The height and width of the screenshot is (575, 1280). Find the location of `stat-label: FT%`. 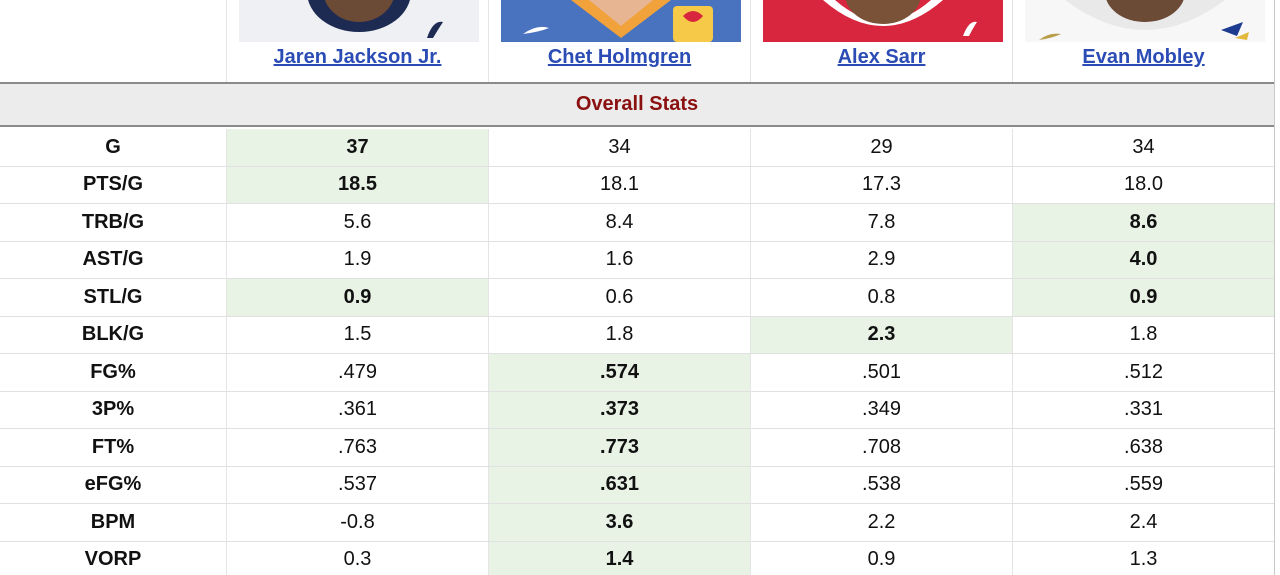

stat-label: FT% is located at coordinates (113, 446).